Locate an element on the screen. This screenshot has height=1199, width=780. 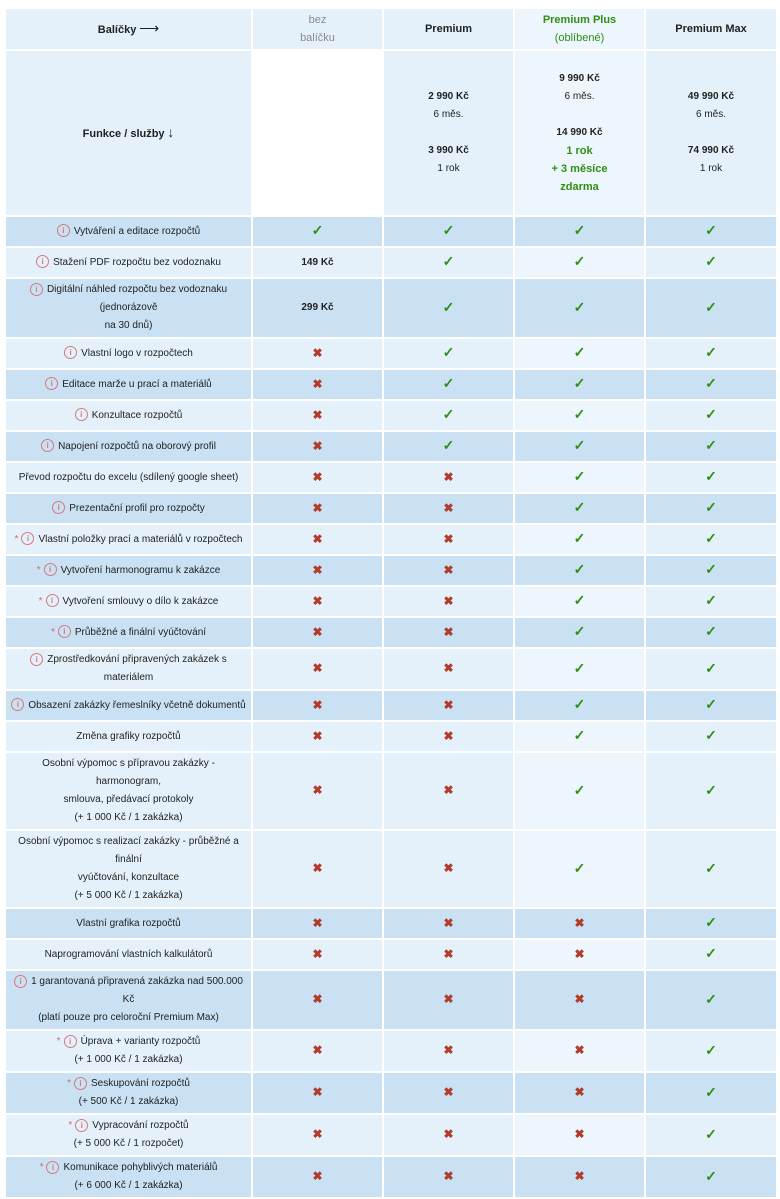
feature-label: Komunikace pohyblivých materiálů is located at coordinates (140, 1167).